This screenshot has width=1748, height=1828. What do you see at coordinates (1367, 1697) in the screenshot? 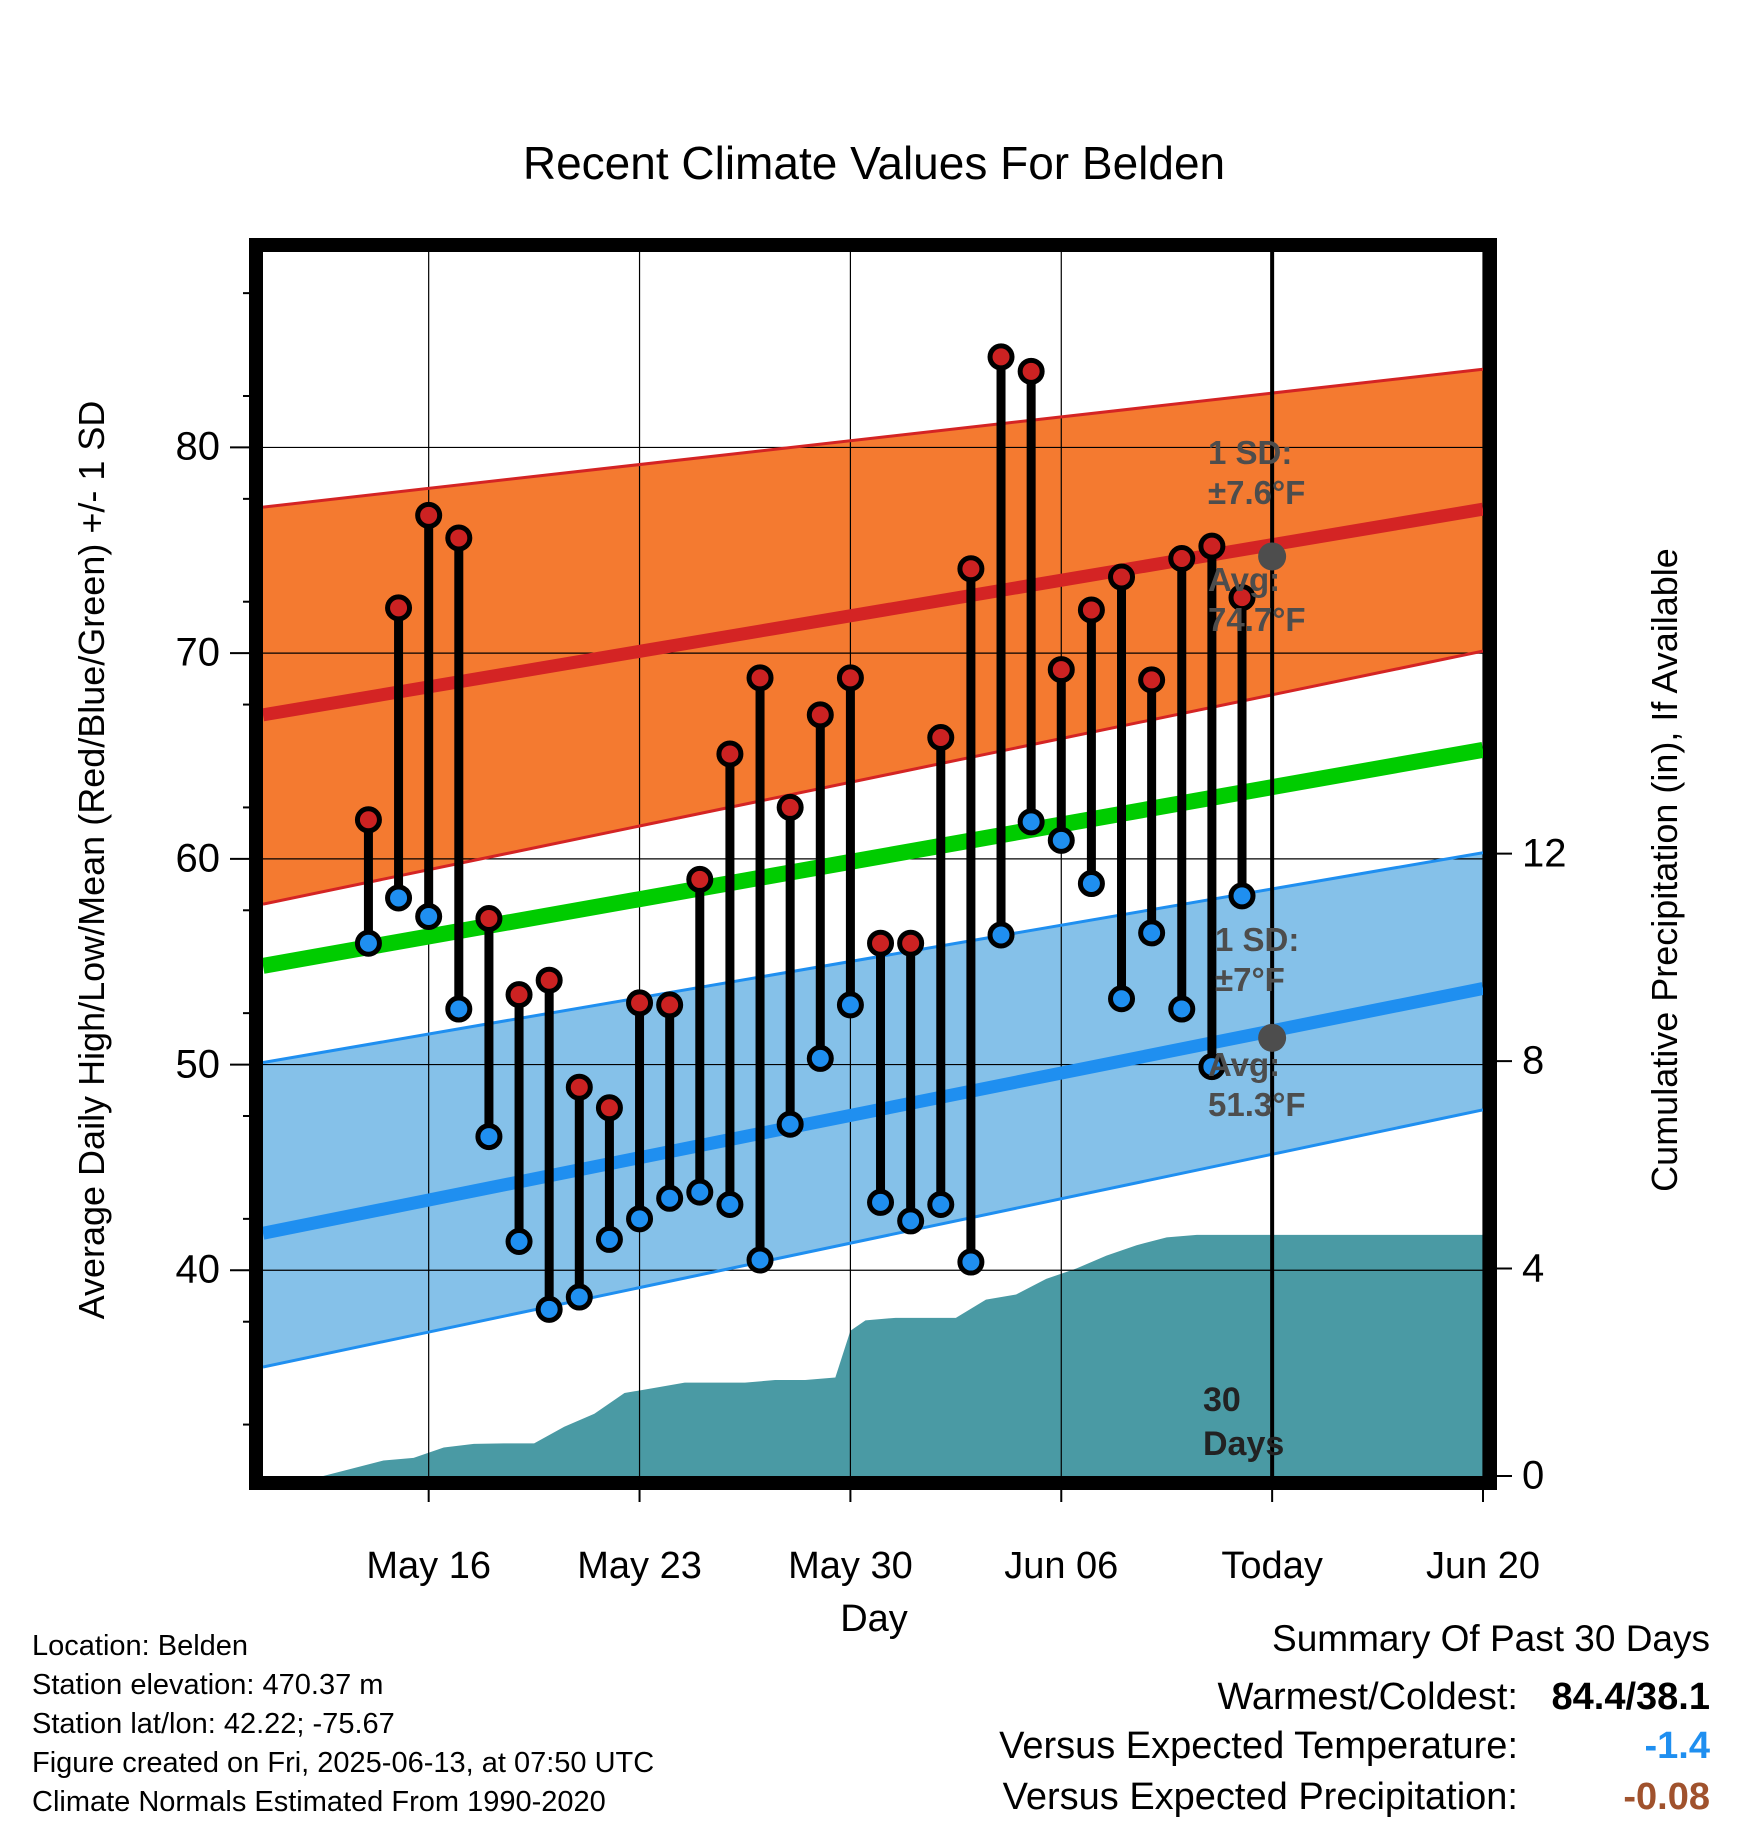
I see `warm-cold-label: Warmest/Coldest:` at bounding box center [1367, 1697].